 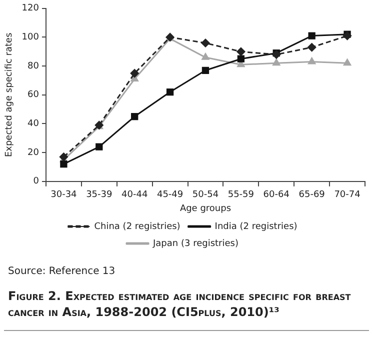 What do you see at coordinates (312, 195) in the screenshot?
I see `x-tick-label: 65-69` at bounding box center [312, 195].